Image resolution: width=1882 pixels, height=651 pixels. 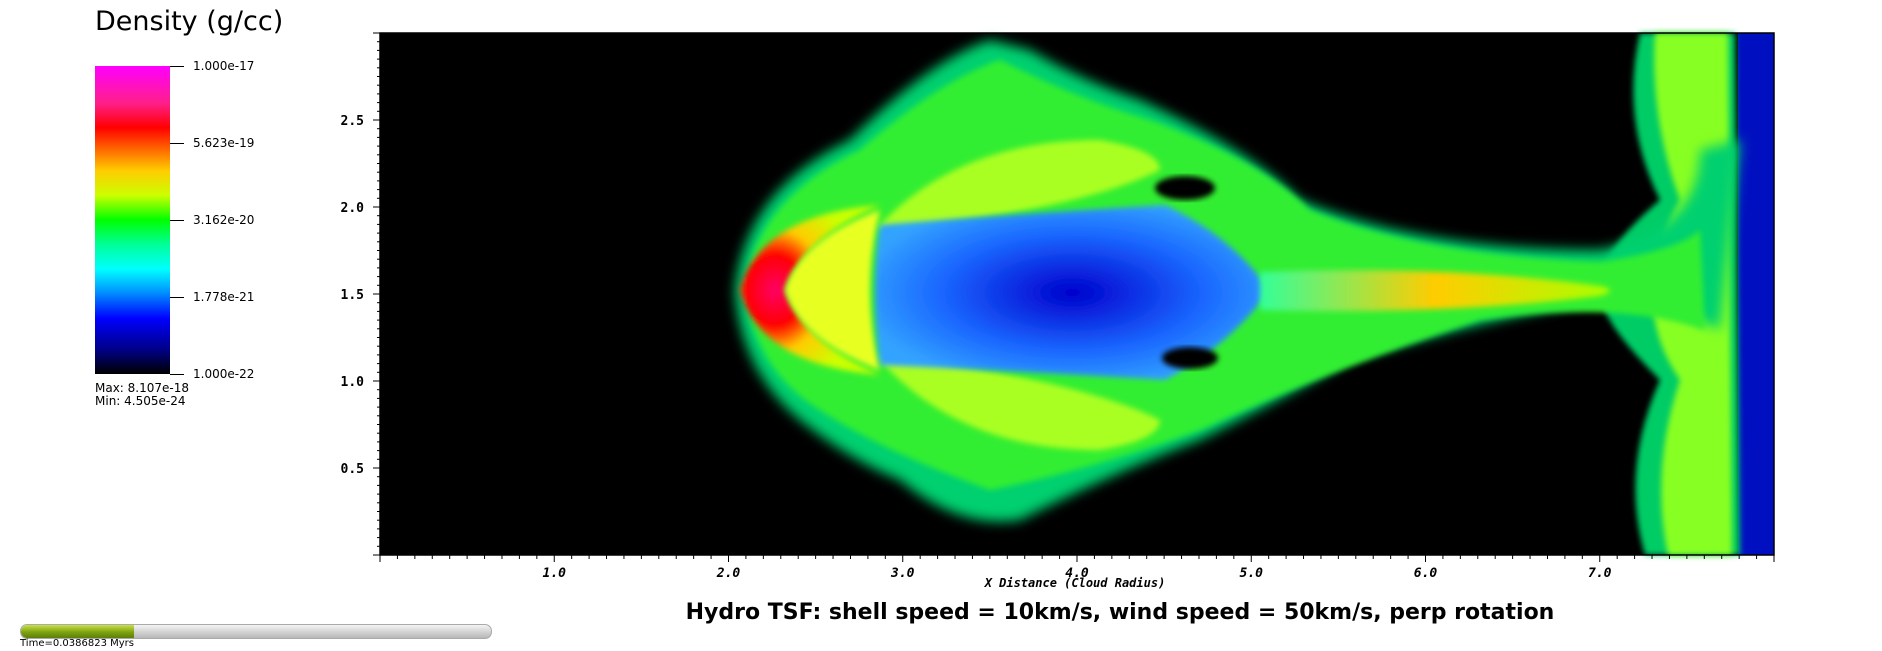 I want to click on y-axis: 0.5 1.0 1.5 2.0 2.5, so click(x=360, y=294).